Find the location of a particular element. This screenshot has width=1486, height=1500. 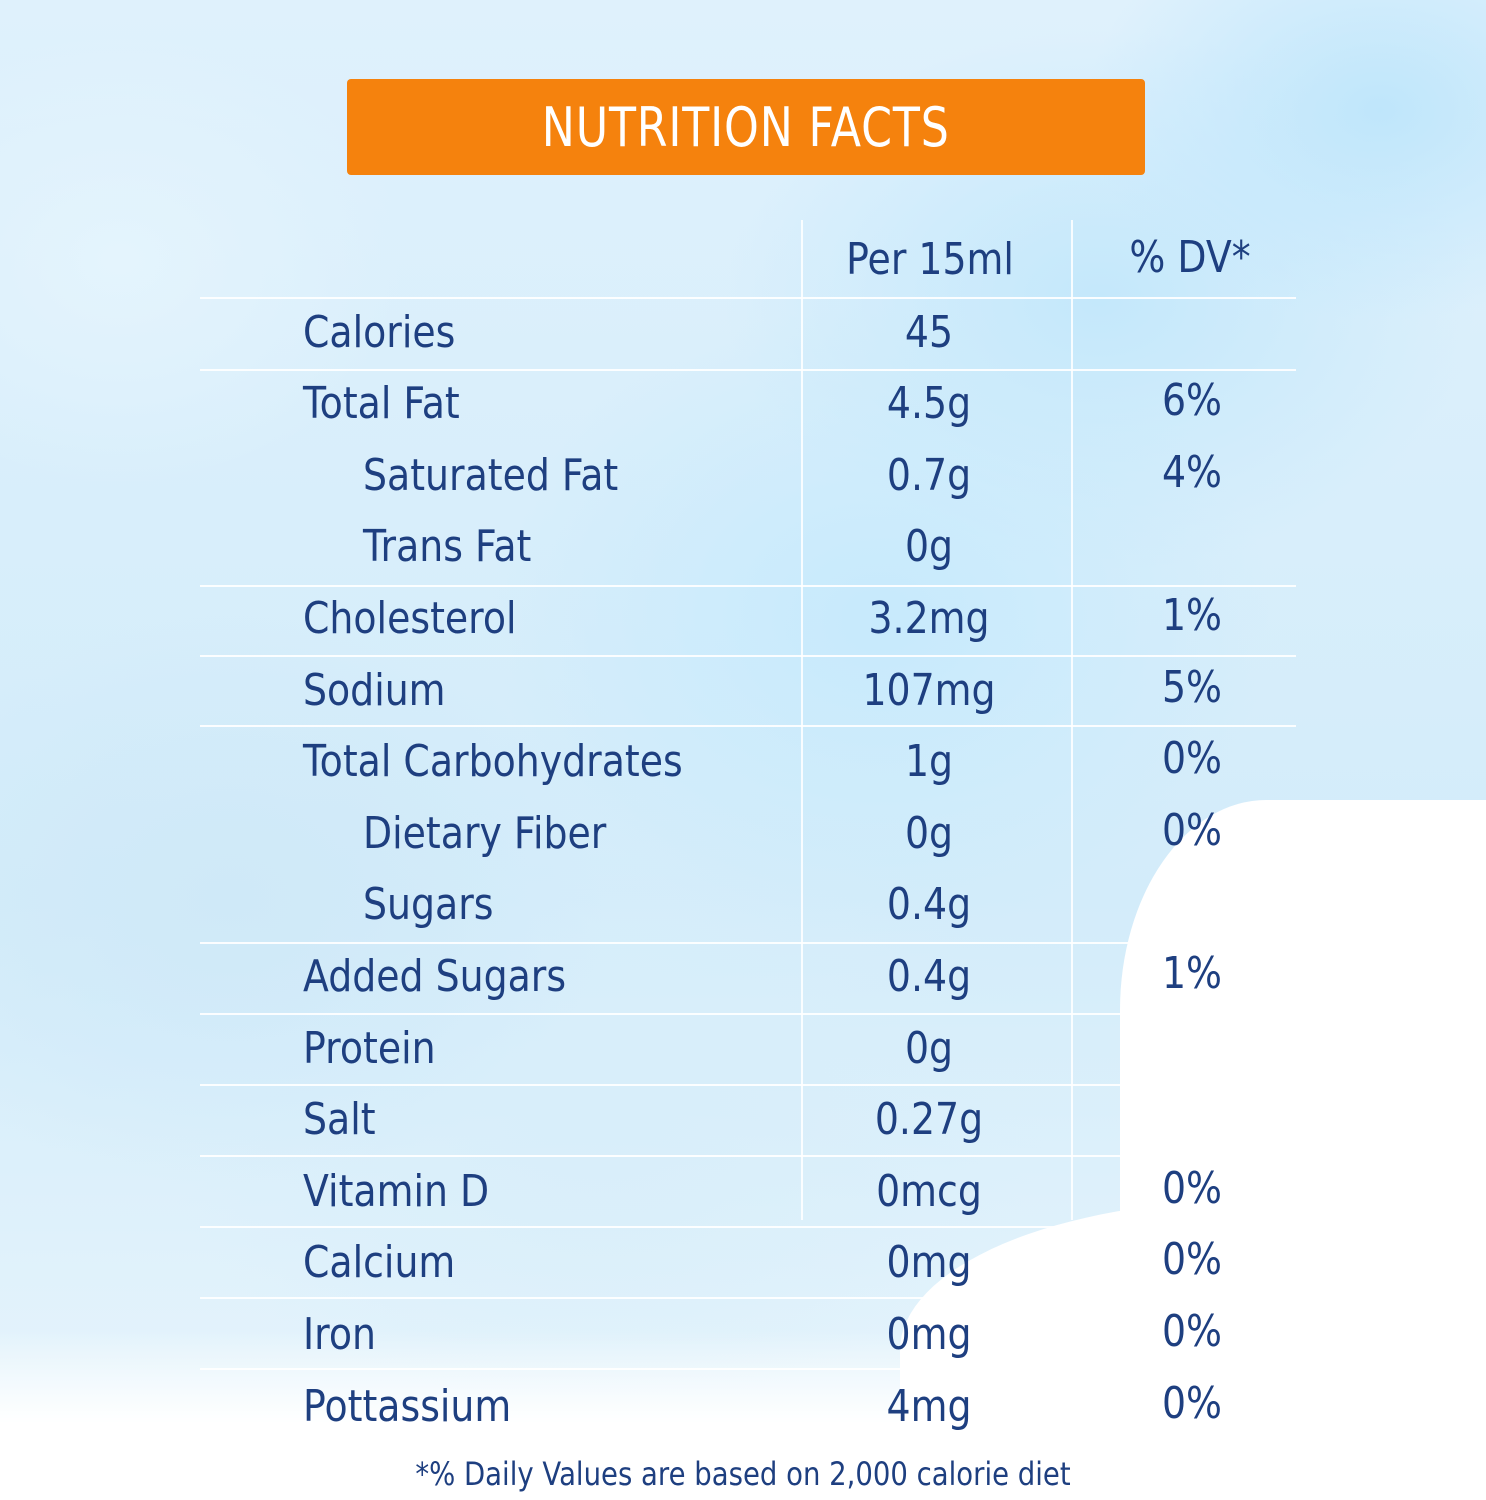

background-white-fade is located at coordinates (743, 1415).